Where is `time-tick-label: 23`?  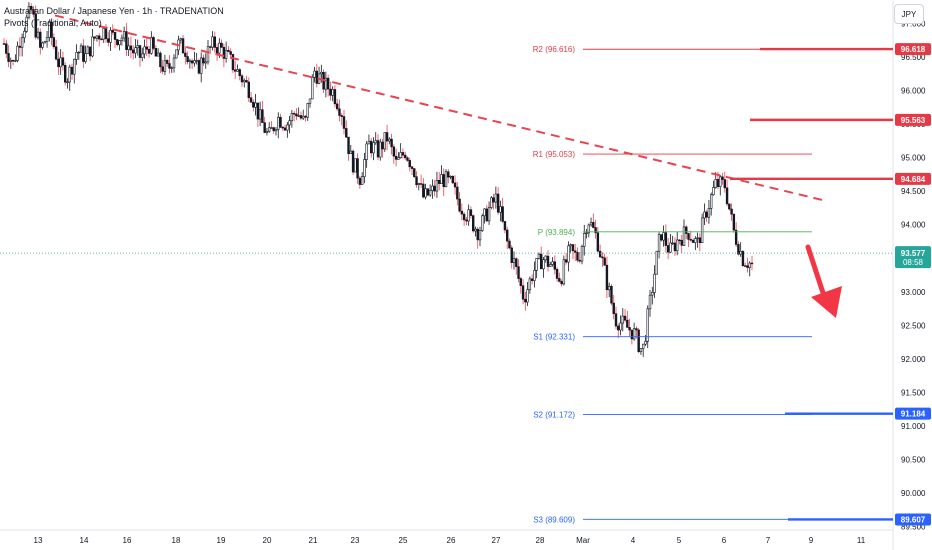
time-tick-label: 23 is located at coordinates (355, 540).